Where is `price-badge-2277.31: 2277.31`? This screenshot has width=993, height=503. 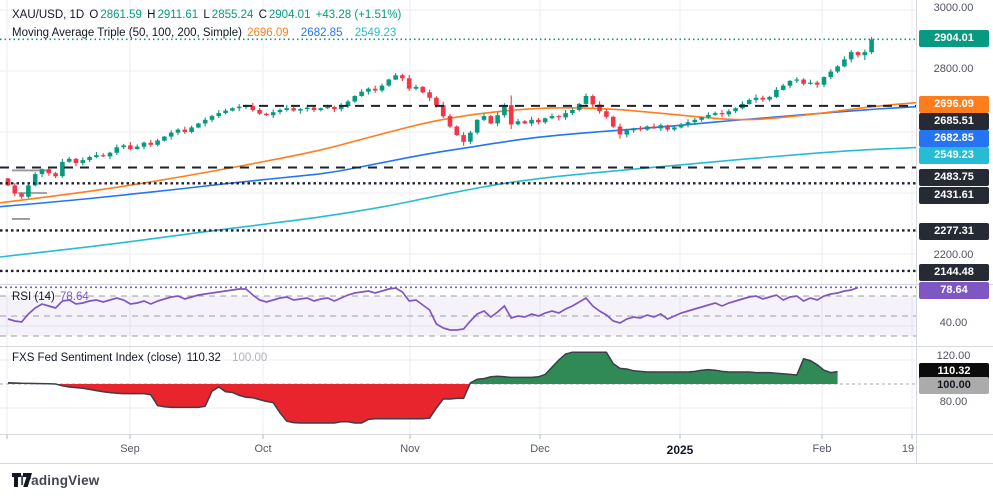 price-badge-2277.31: 2277.31 is located at coordinates (954, 231).